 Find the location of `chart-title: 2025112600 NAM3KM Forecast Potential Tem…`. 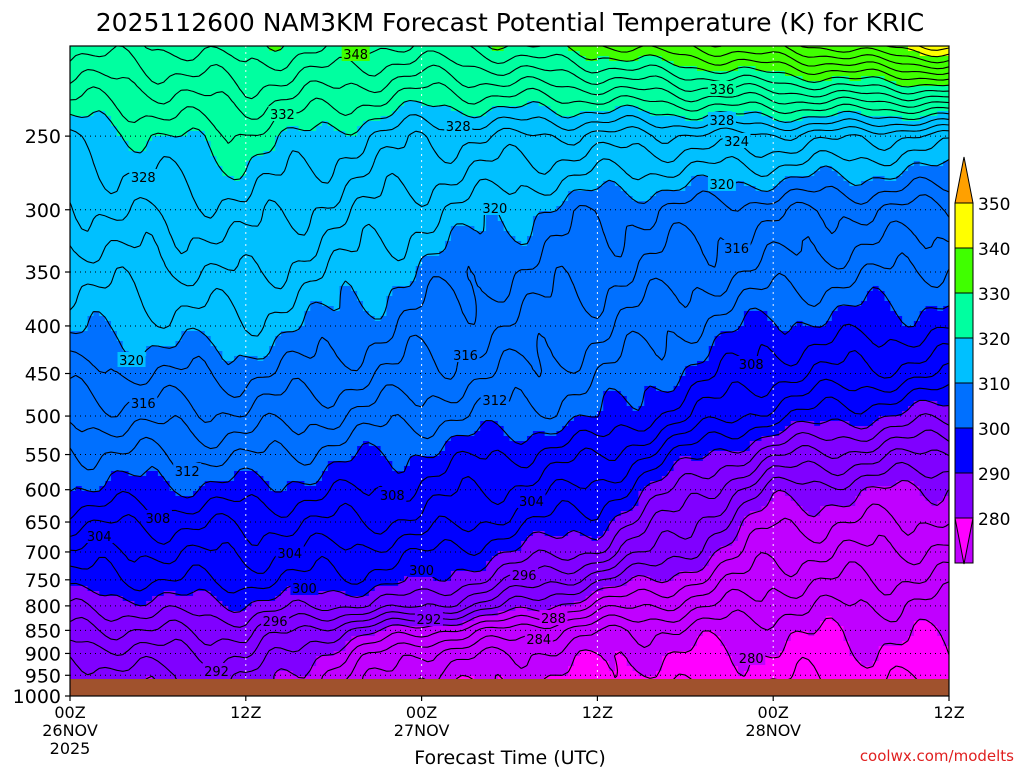

chart-title: 2025112600 NAM3KM Forecast Potential Tem… is located at coordinates (510, 22).